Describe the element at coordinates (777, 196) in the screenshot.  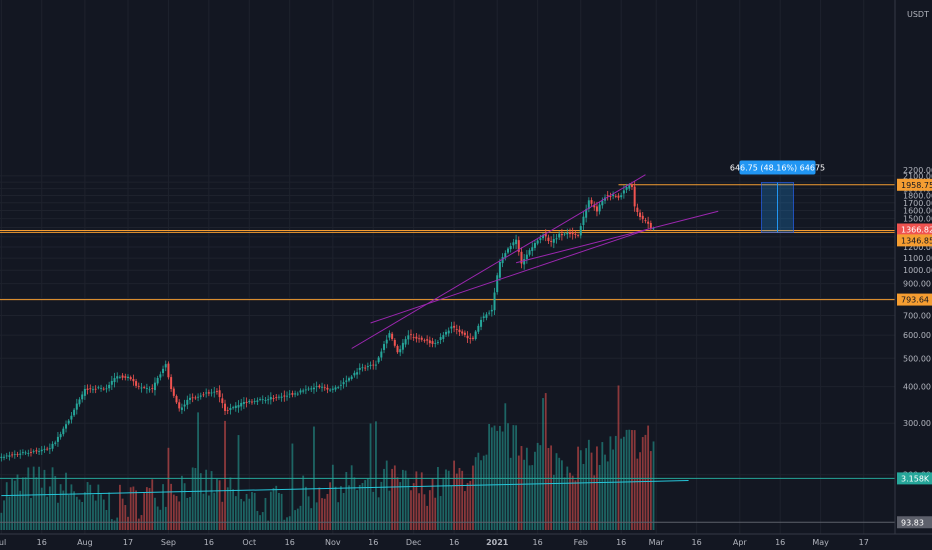
I see `price-range-projection: 646.75 (48.16%) 64675` at that location.